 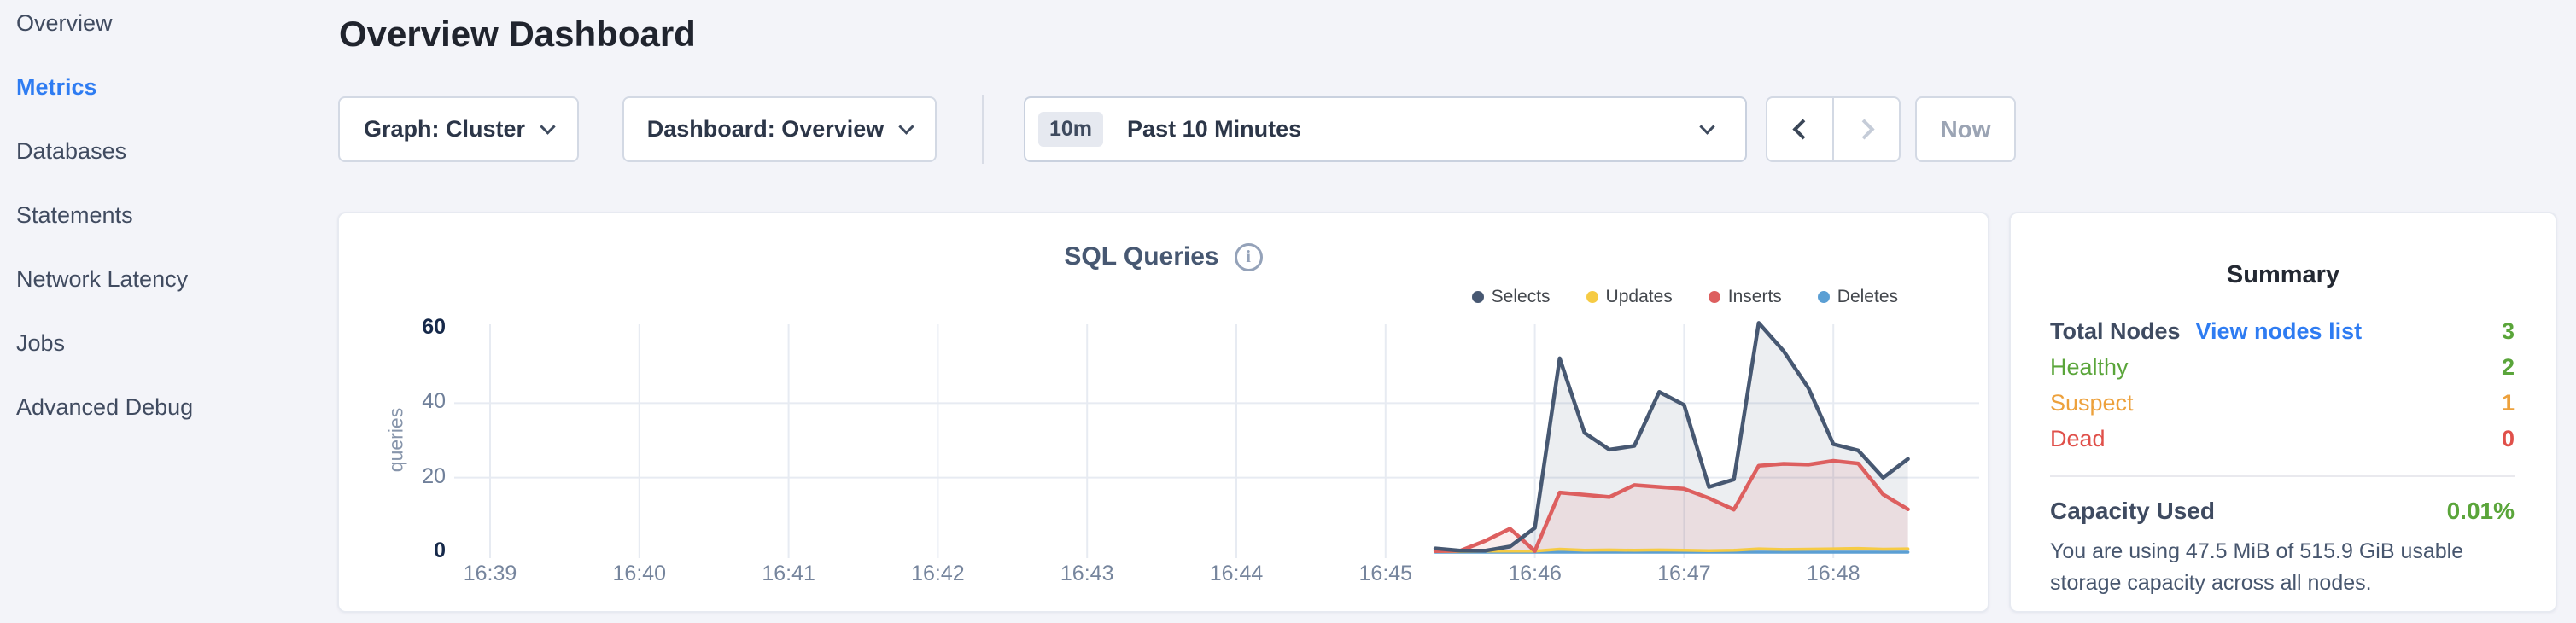 I want to click on series-line-inserts, so click(x=1671, y=505).